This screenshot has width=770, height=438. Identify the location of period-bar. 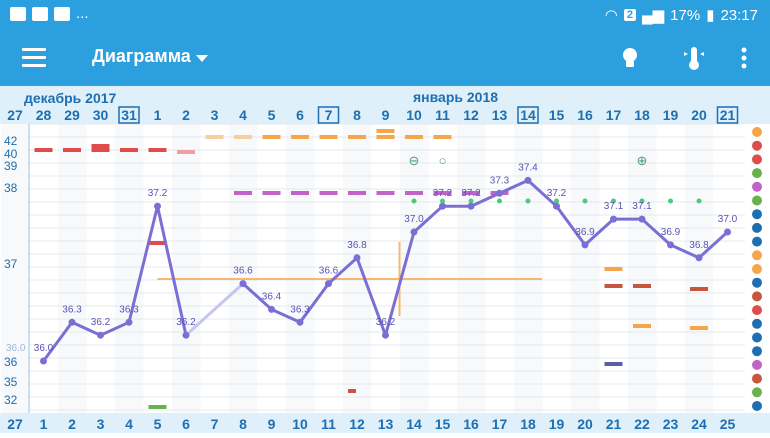
(129, 150).